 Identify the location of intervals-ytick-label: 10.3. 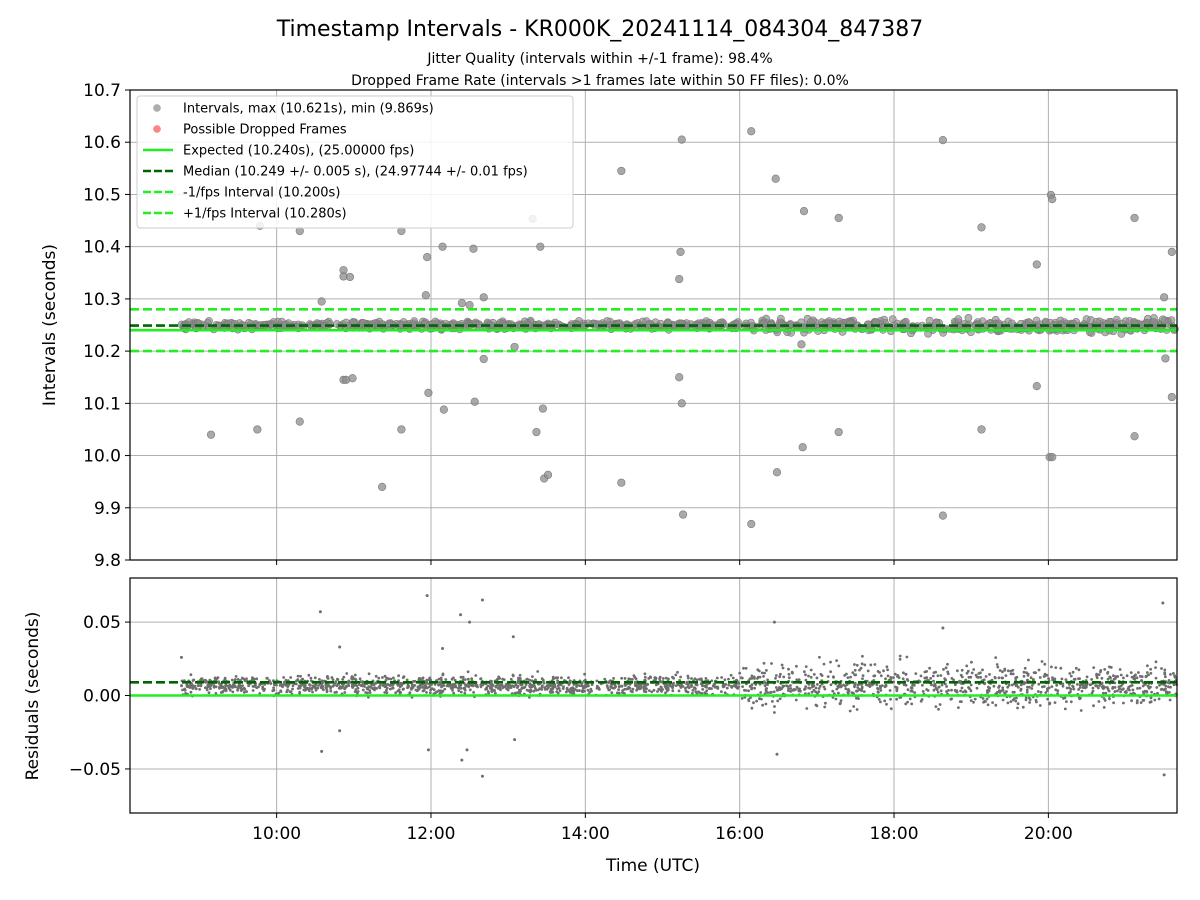
(102, 300).